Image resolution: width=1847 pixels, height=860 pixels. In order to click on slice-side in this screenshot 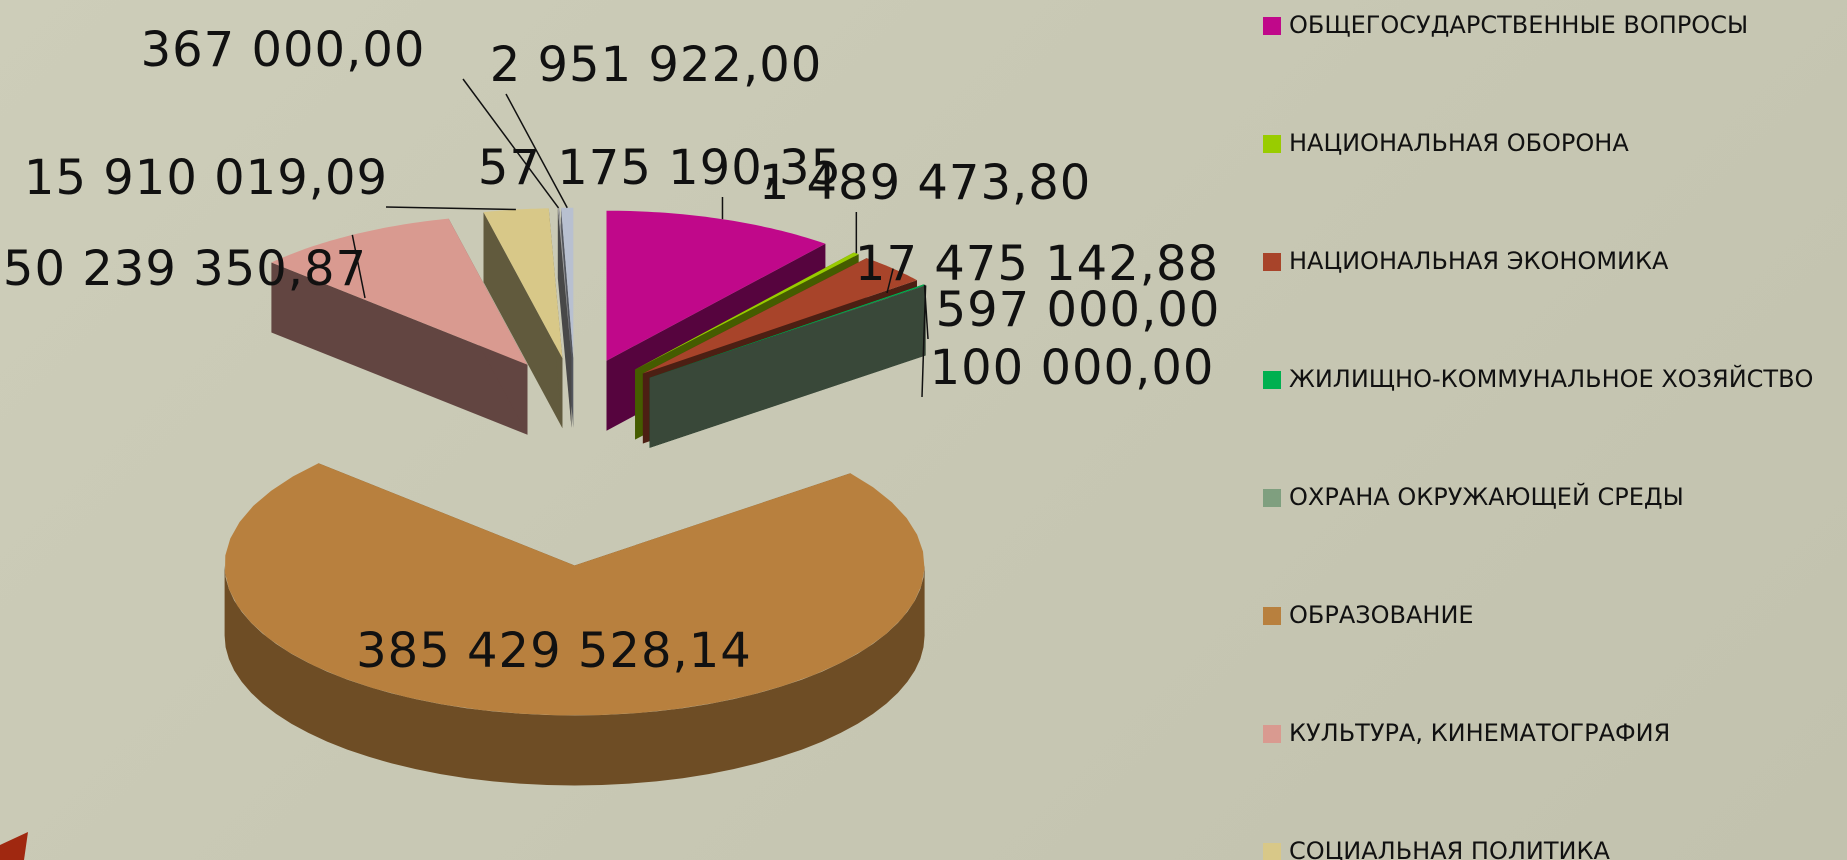, I will do `click(574, 675)`.